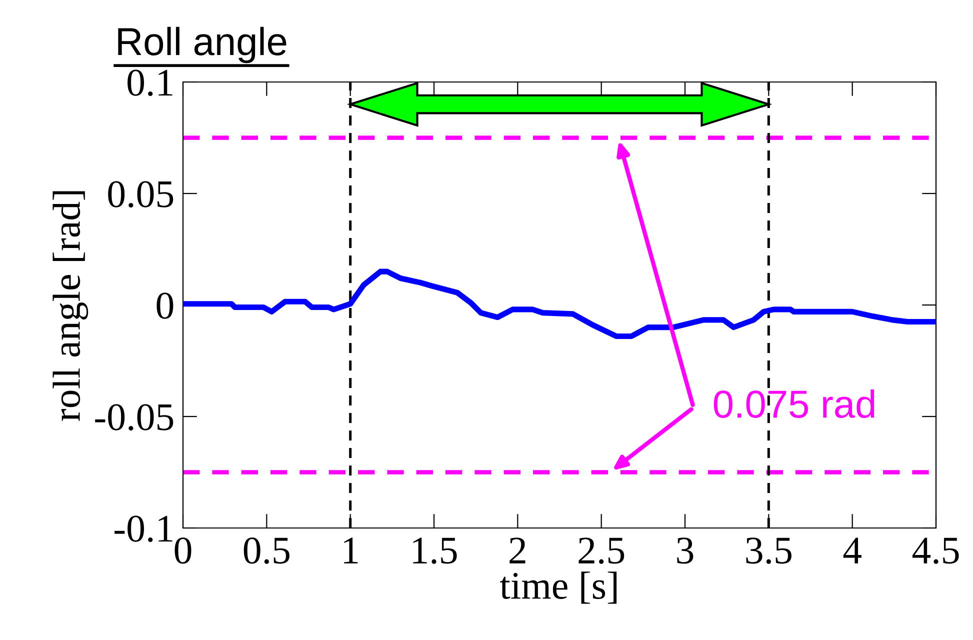 The width and height of the screenshot is (973, 640). What do you see at coordinates (202, 45) in the screenshot?
I see `chart-title: Roll angle` at bounding box center [202, 45].